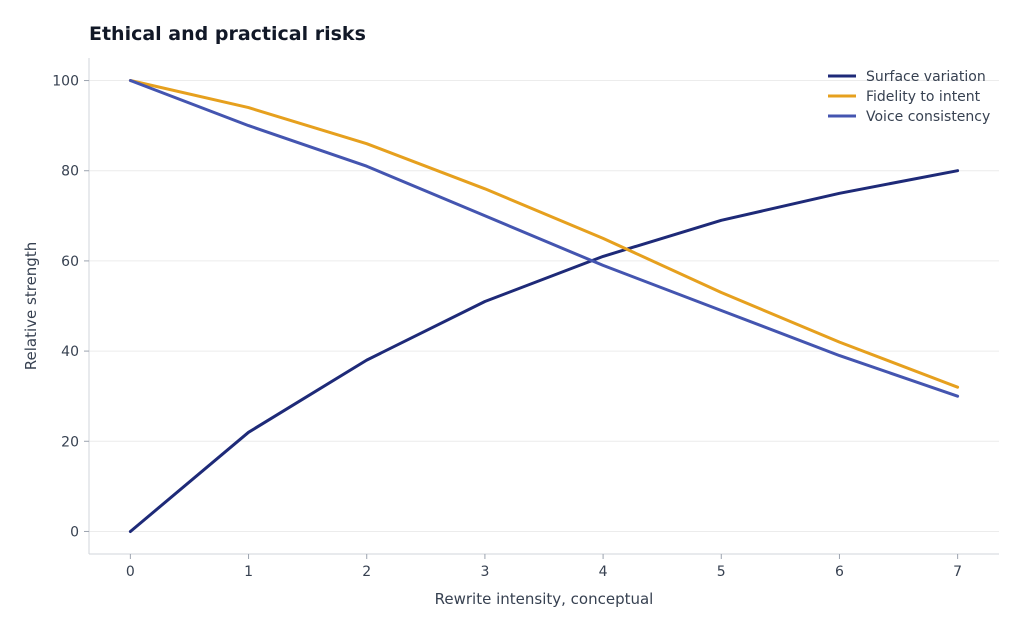  What do you see at coordinates (70, 262) in the screenshot?
I see `y-tick-label-60: 60` at bounding box center [70, 262].